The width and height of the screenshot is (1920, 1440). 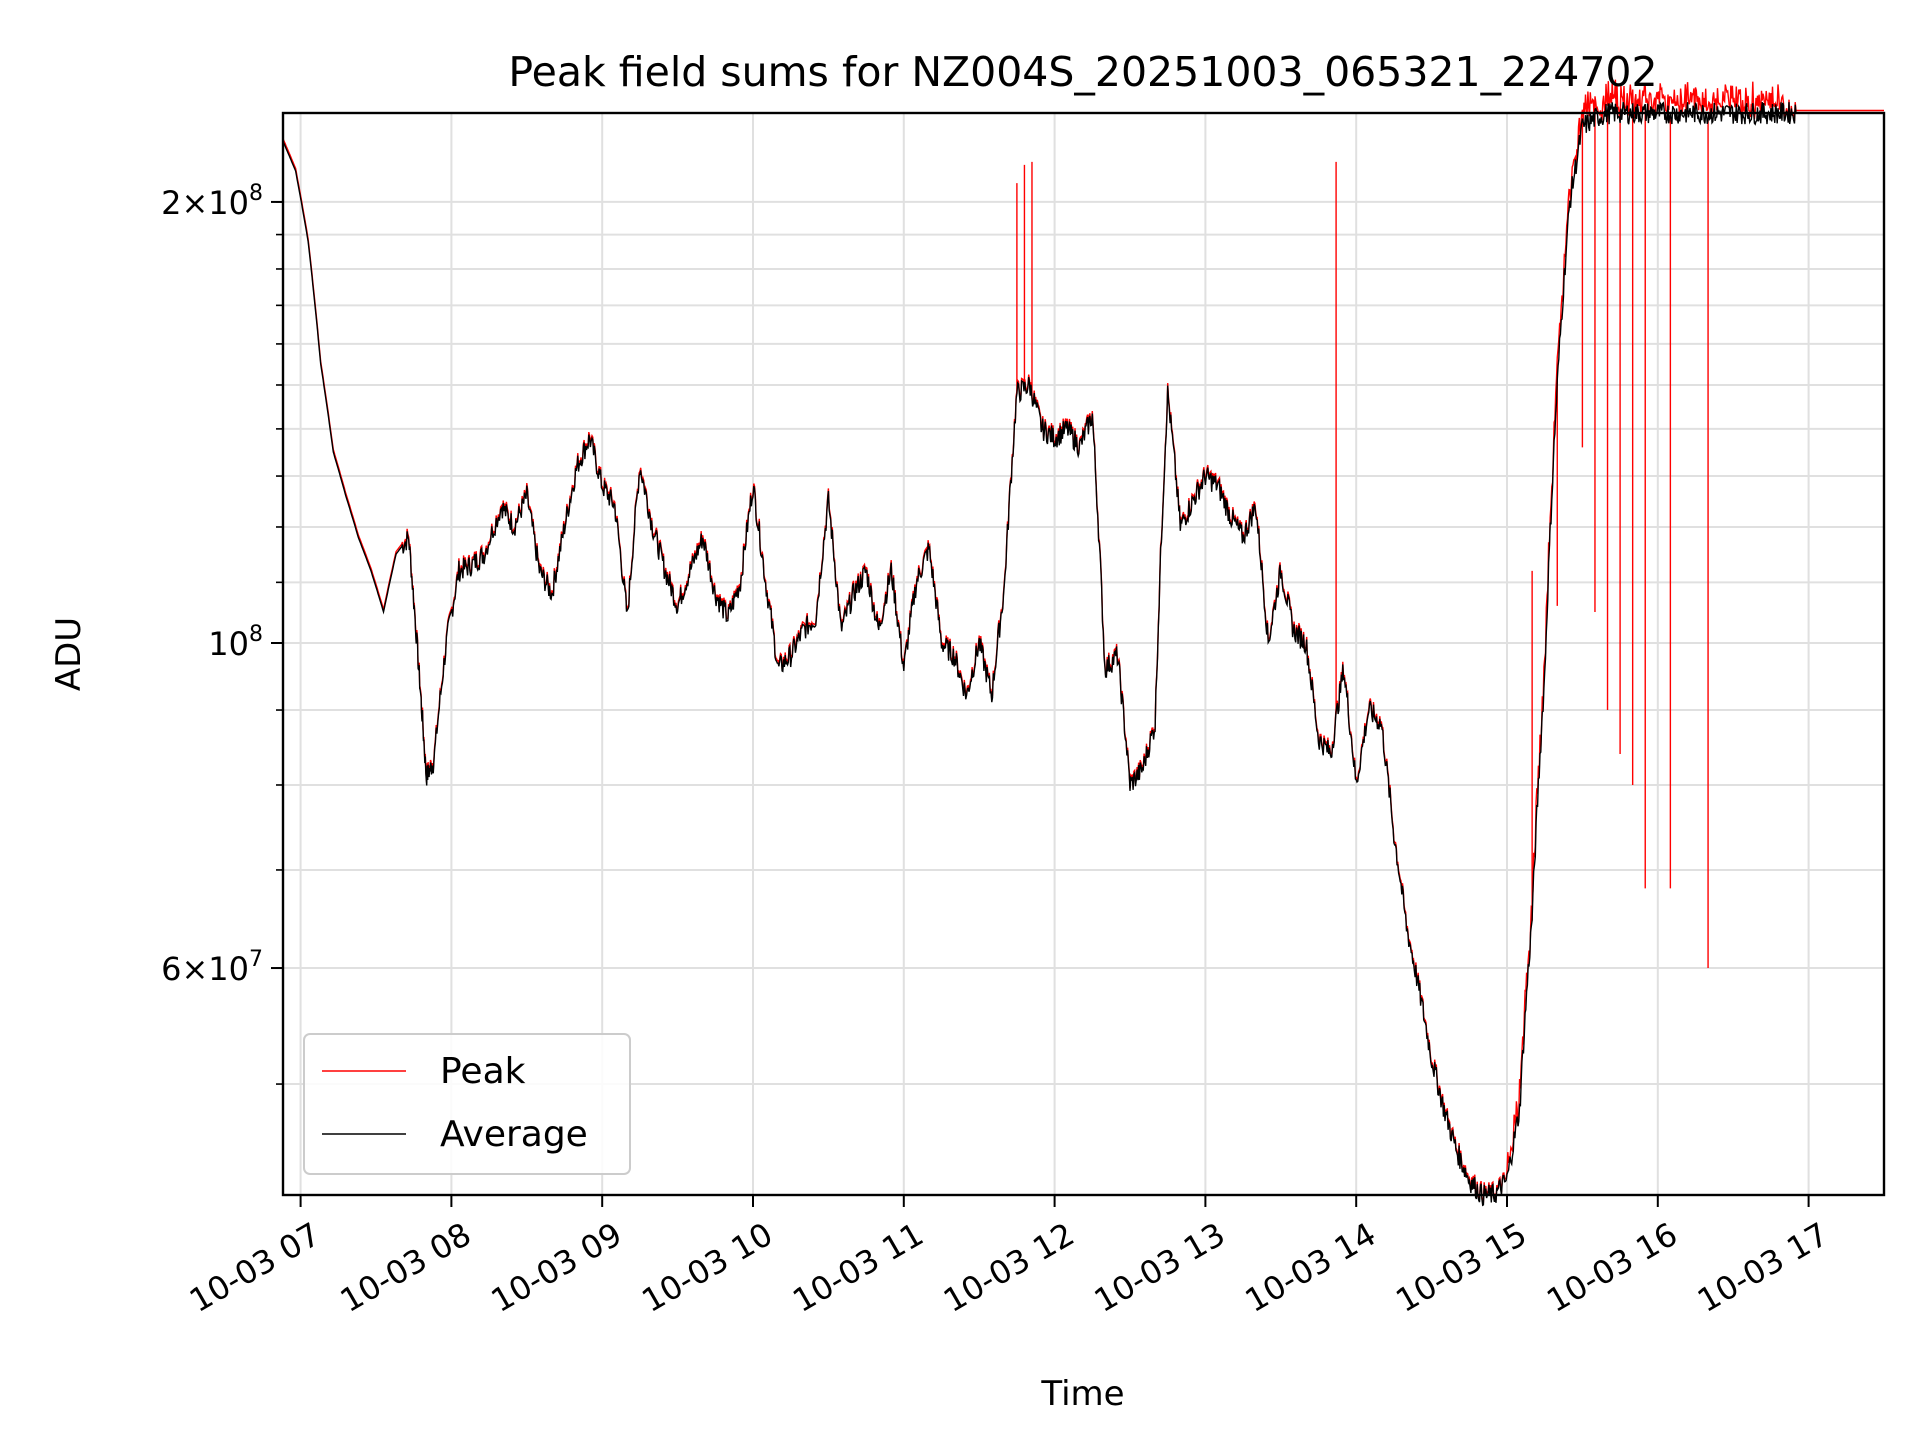 I want to click on y-axis-label: ADU, so click(x=69, y=654).